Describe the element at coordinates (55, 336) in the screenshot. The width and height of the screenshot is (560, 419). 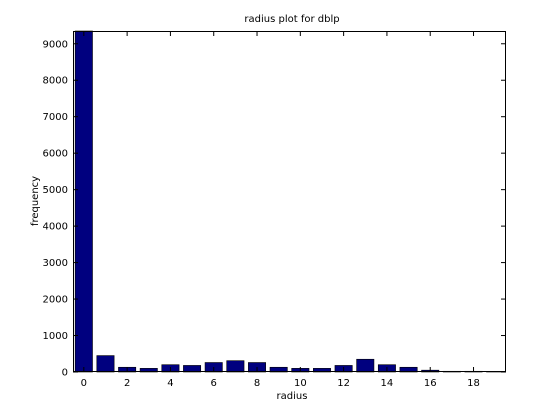
I see `y-tick-label-1000: 1000` at that location.